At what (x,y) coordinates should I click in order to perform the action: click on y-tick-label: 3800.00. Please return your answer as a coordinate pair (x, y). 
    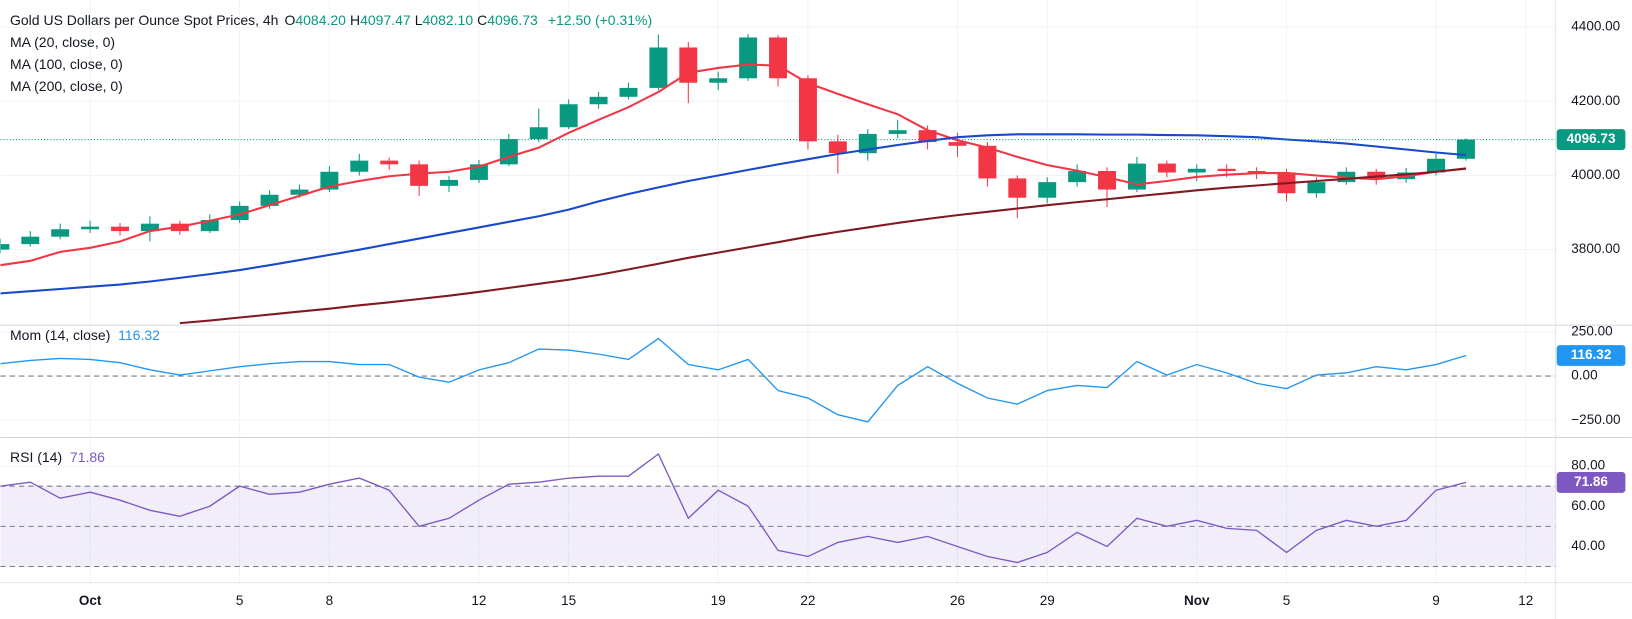
    Looking at the image, I should click on (1595, 248).